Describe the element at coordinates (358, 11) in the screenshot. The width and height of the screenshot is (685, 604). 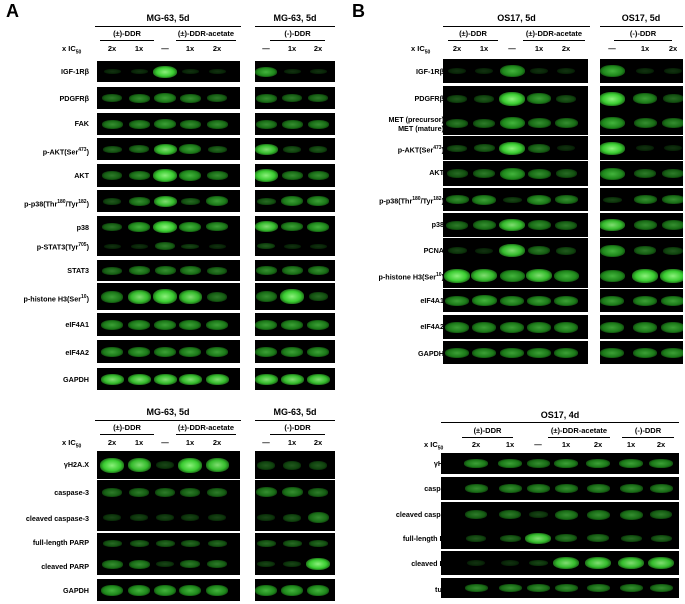
I see `panel-letter-b: B` at that location.